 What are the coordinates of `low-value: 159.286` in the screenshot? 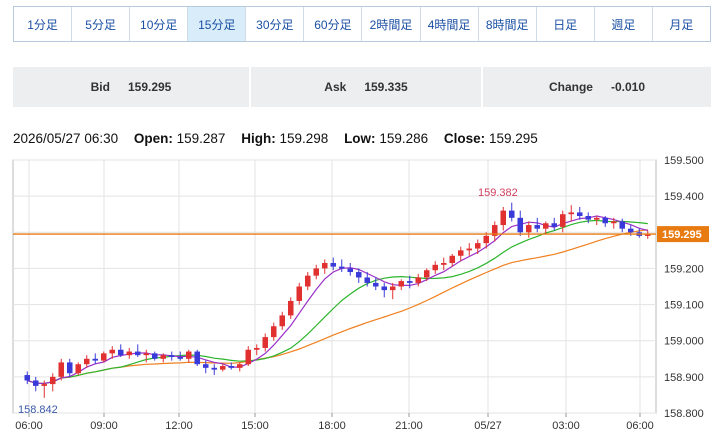 It's located at (404, 138).